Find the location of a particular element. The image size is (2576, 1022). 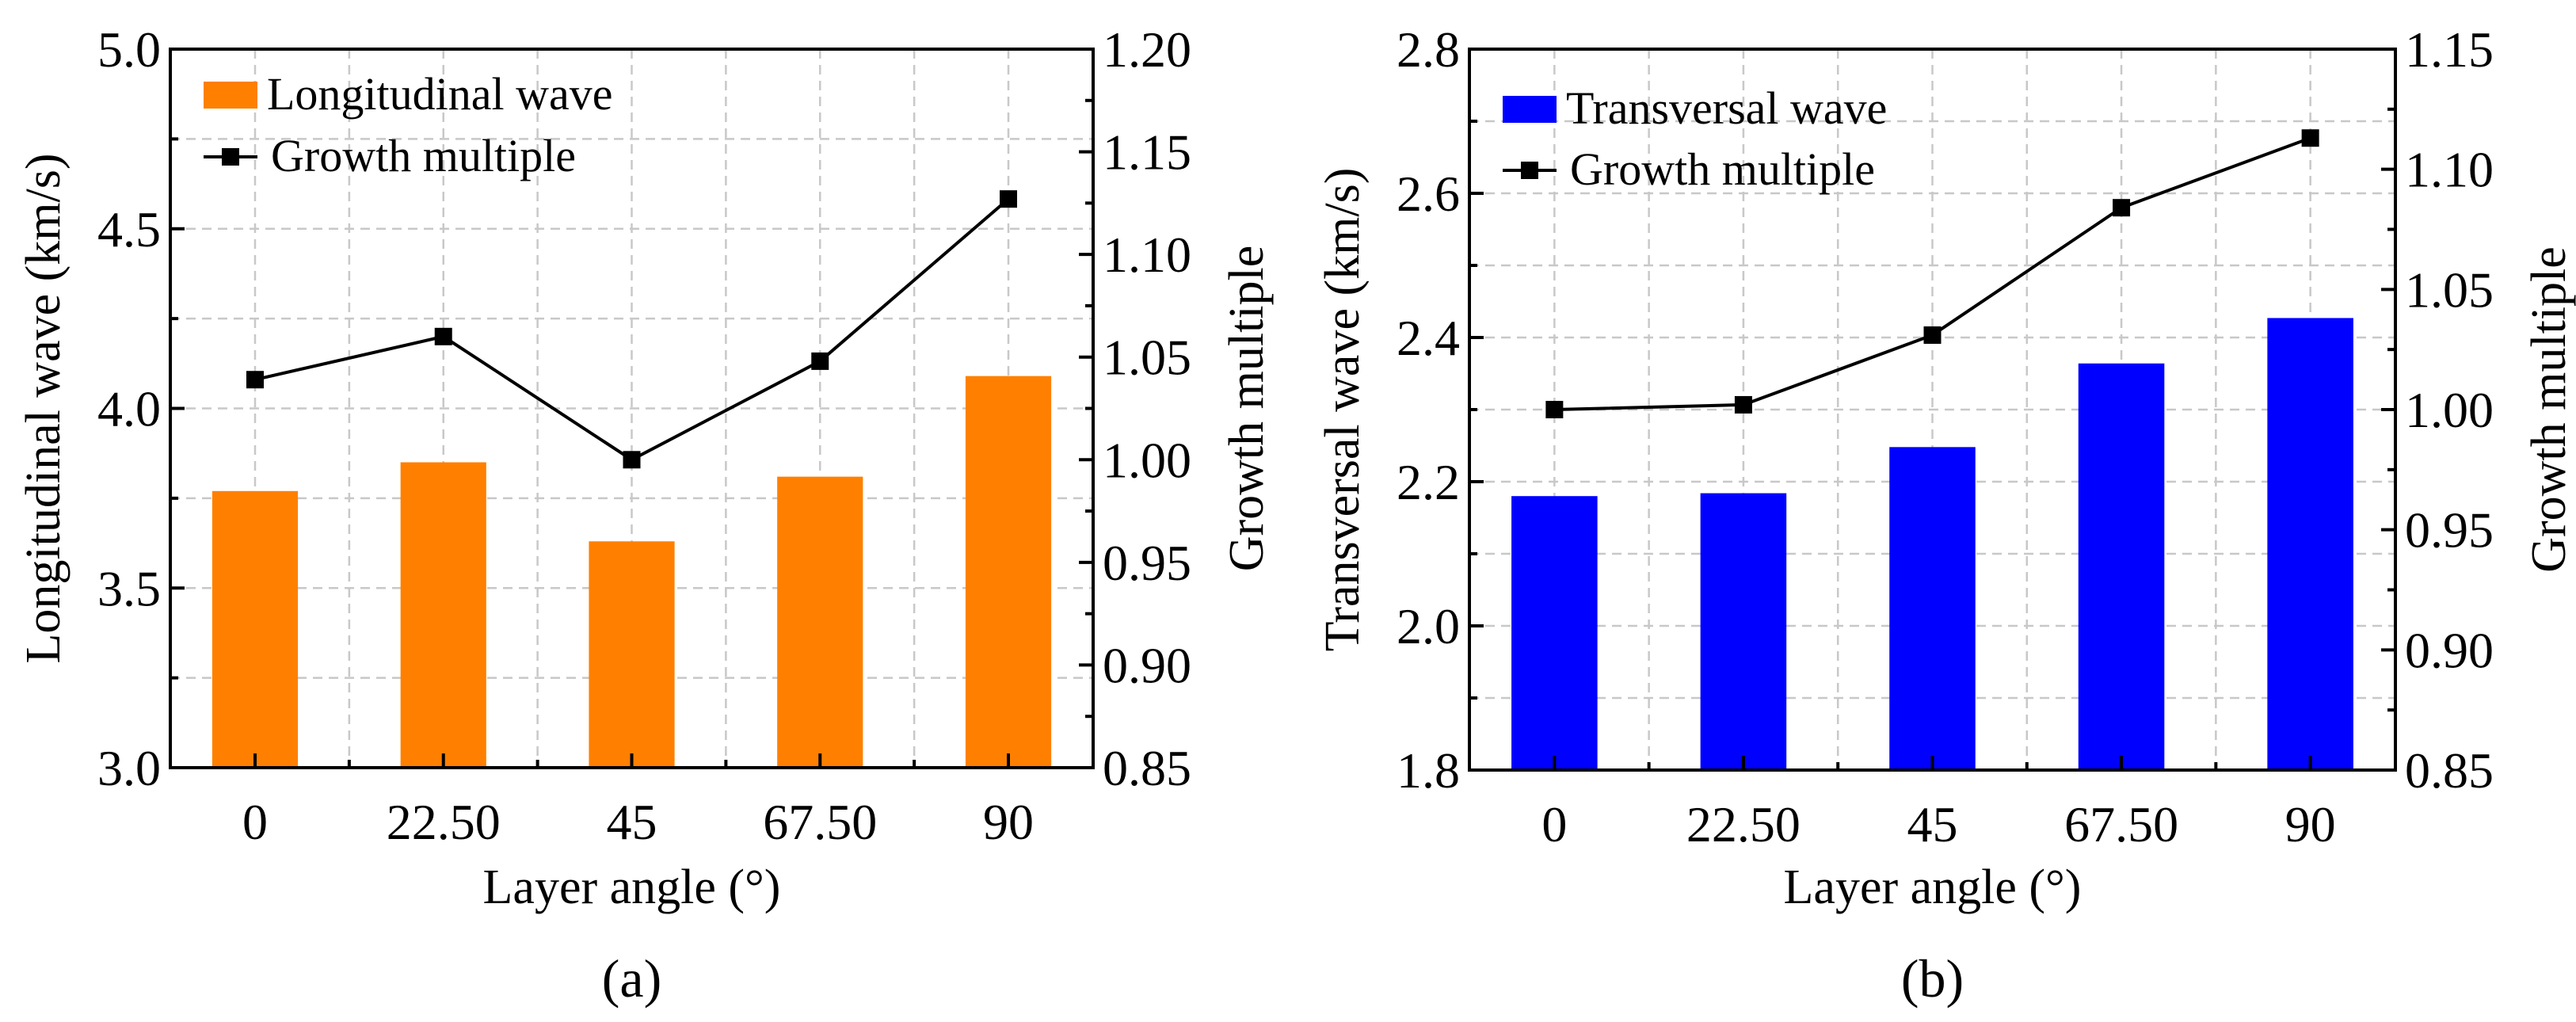

y-axis-label: Transversal wave (km/s) is located at coordinates (1343, 410).